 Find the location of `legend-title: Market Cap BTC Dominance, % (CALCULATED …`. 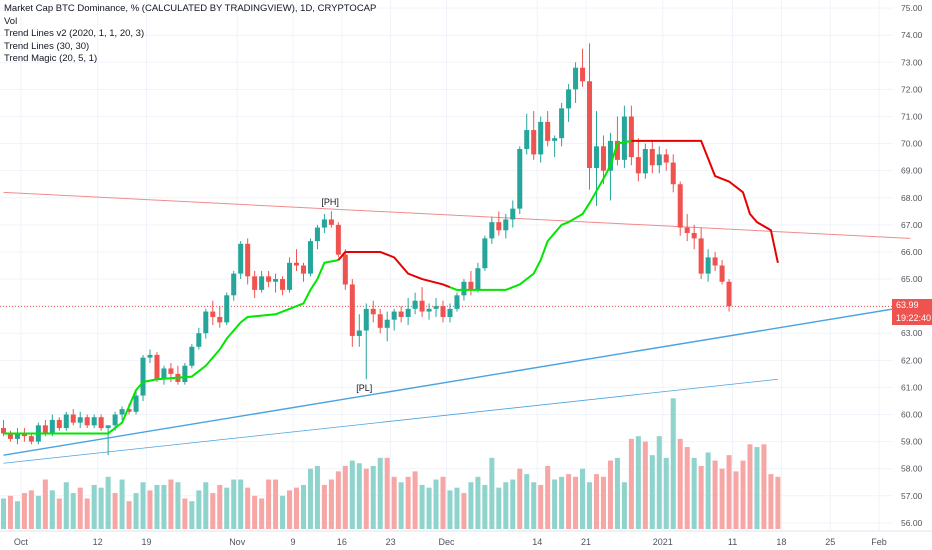

legend-title: Market Cap BTC Dominance, % (CALCULATED … is located at coordinates (190, 8).